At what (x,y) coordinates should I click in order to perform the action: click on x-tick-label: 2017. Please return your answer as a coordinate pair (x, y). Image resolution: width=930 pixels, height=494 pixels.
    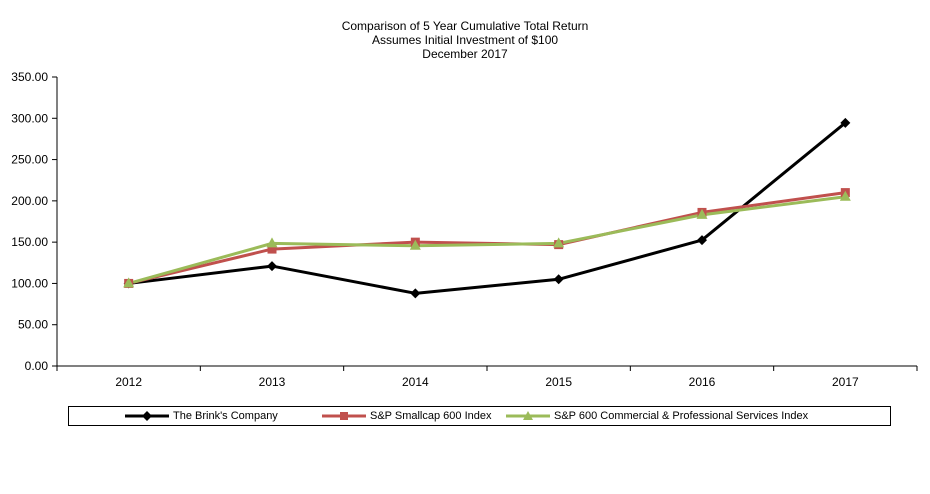
    Looking at the image, I should click on (845, 382).